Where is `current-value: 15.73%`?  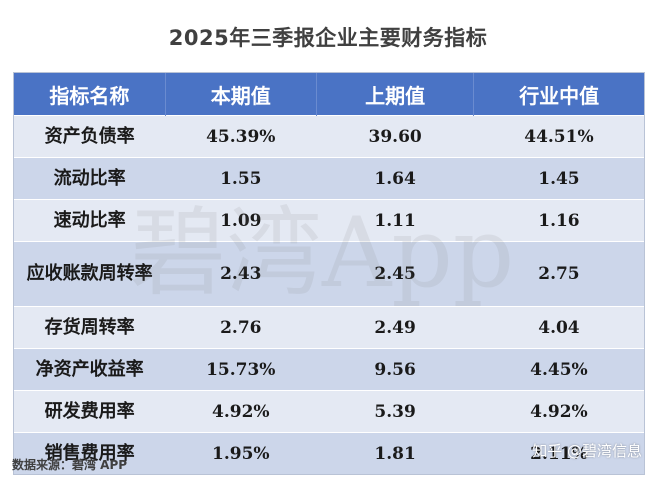
current-value: 15.73% is located at coordinates (241, 369).